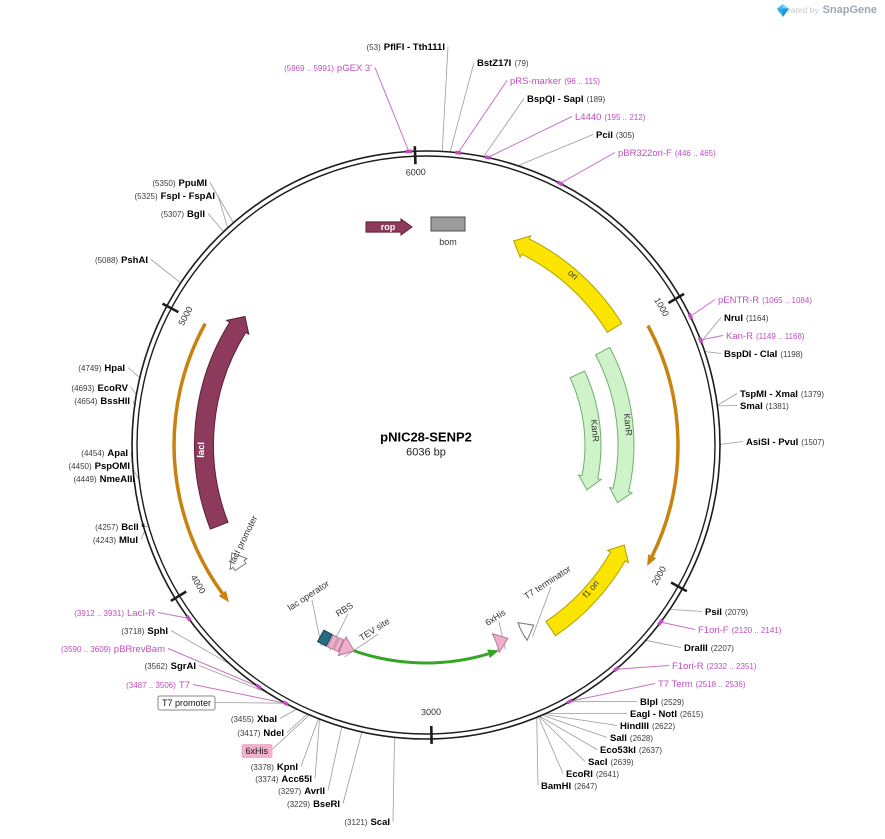 The image size is (885, 839). What do you see at coordinates (726, 612) in the screenshot?
I see `site-label-psii: PsiI (2079)` at bounding box center [726, 612].